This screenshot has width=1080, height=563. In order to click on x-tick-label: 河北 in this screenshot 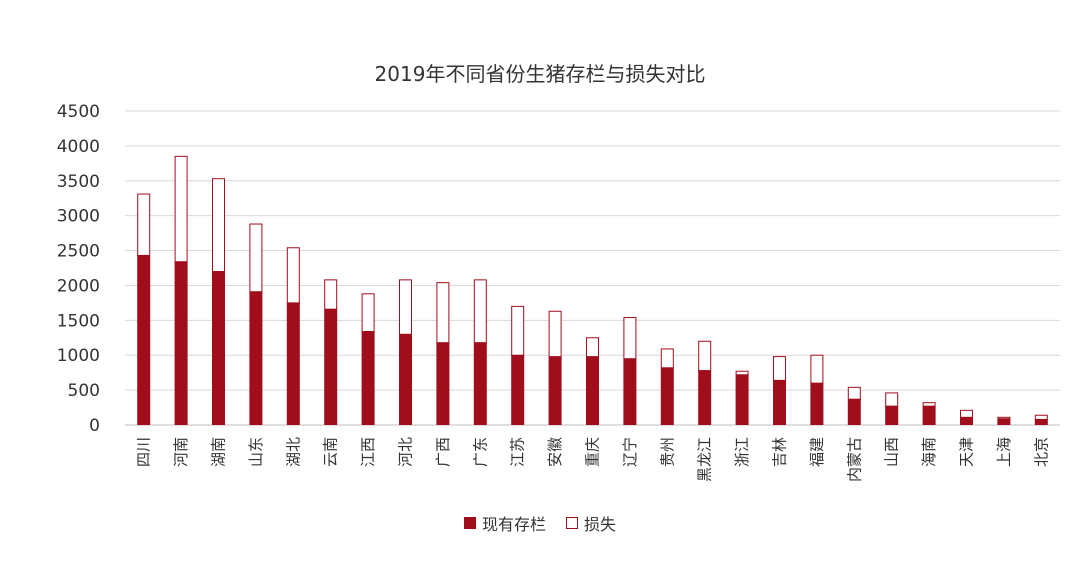, I will do `click(406, 452)`.